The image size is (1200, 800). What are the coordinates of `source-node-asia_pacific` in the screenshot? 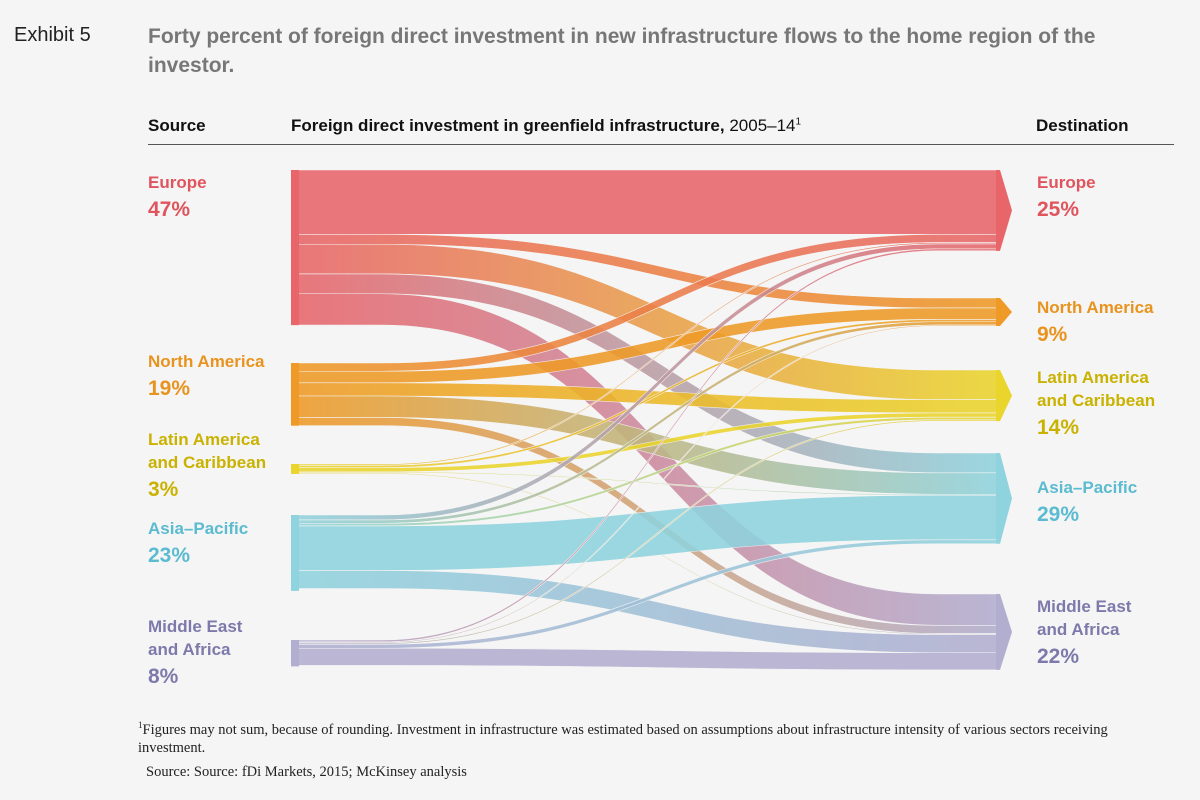 It's located at (295, 553).